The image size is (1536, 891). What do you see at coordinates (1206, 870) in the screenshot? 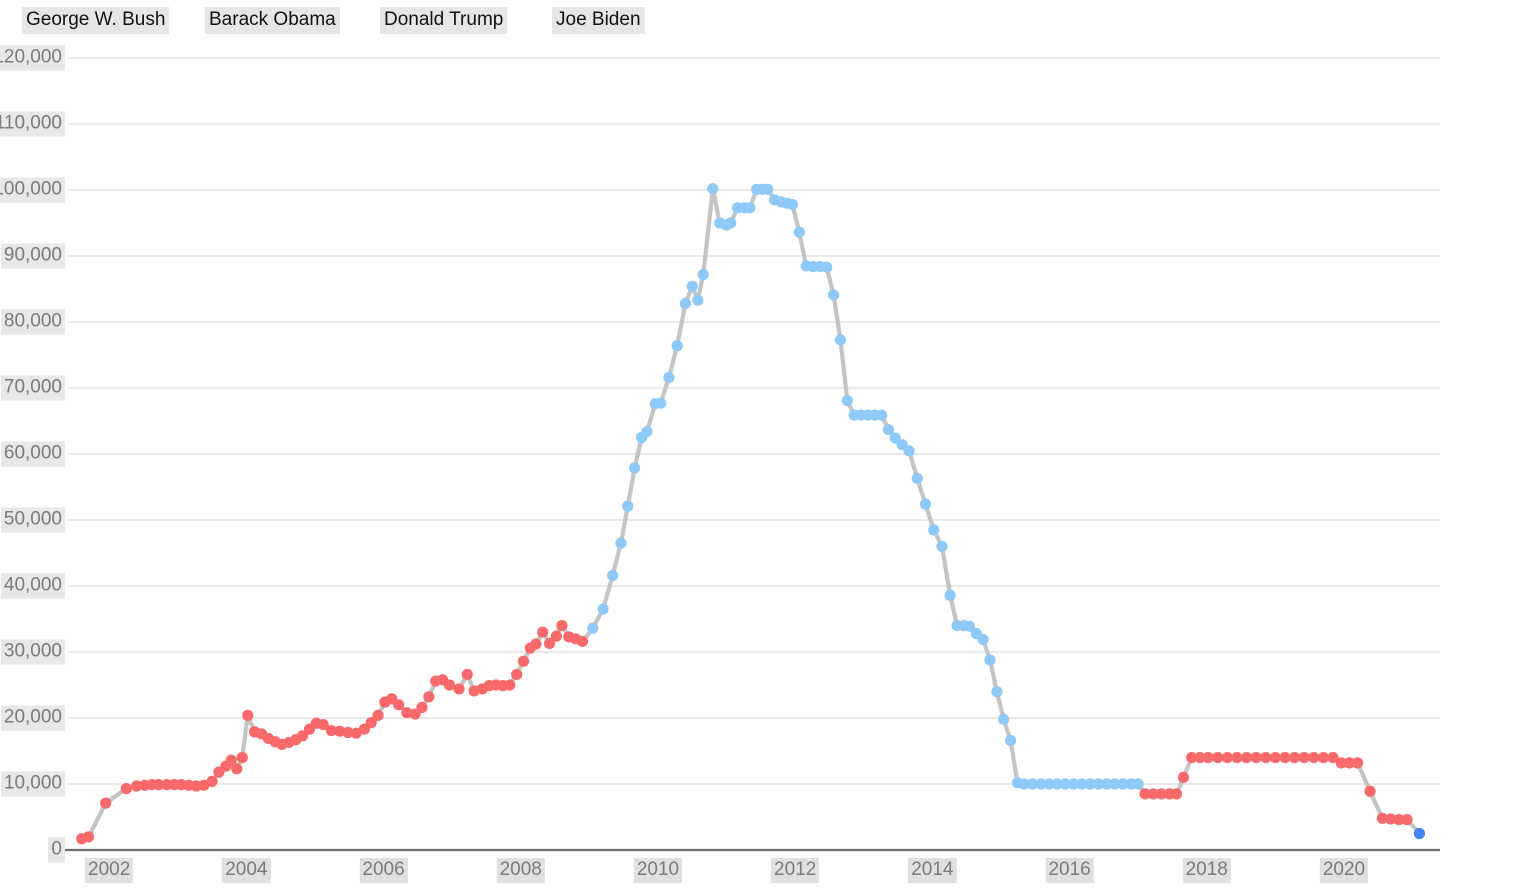
I see `x-tick-label: 2018` at bounding box center [1206, 870].